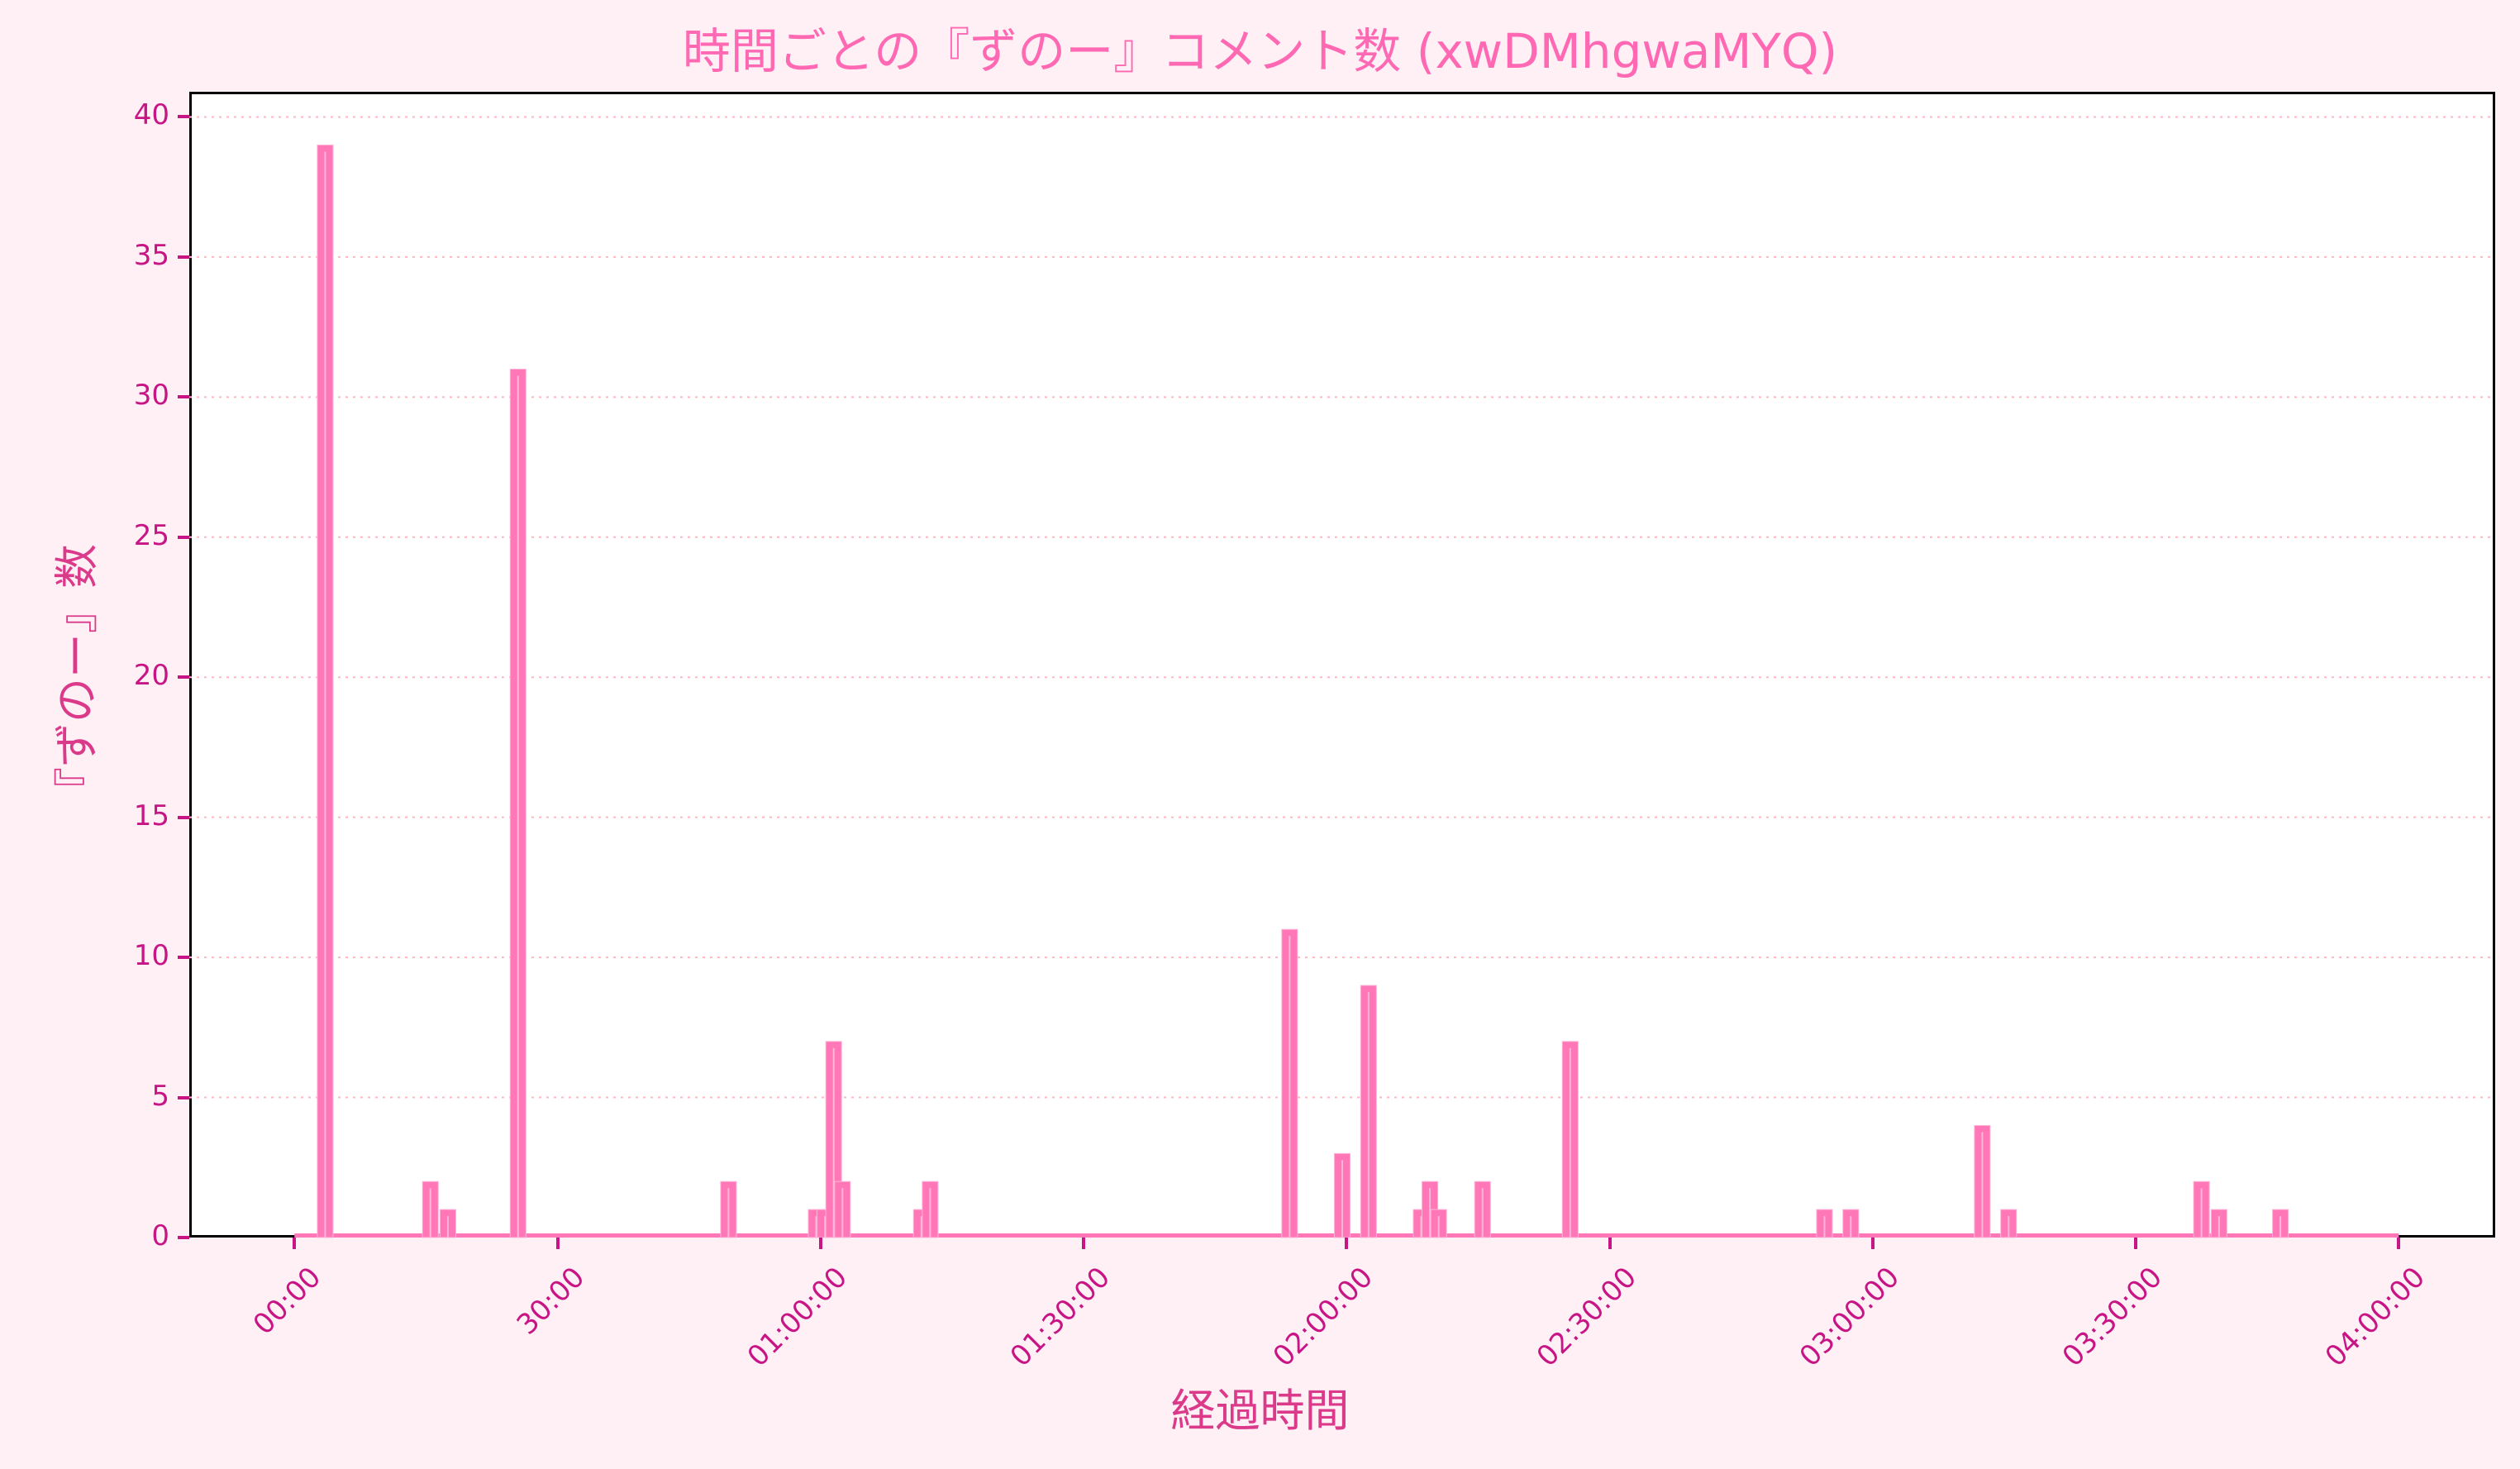 The width and height of the screenshot is (2520, 1469). I want to click on x-tick-label: 03:30:00, so click(2113, 1317).